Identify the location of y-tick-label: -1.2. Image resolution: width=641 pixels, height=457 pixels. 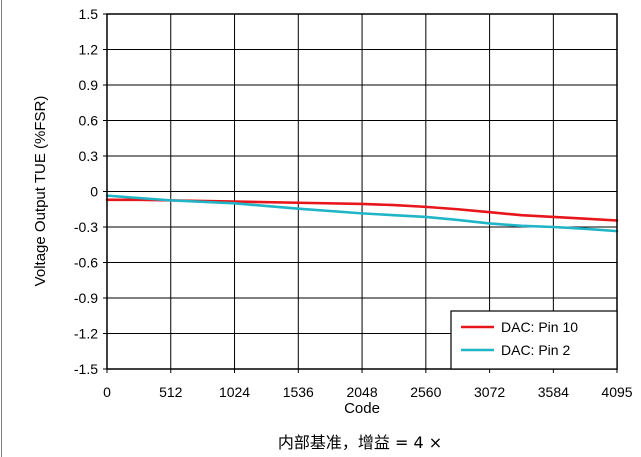
(86, 334).